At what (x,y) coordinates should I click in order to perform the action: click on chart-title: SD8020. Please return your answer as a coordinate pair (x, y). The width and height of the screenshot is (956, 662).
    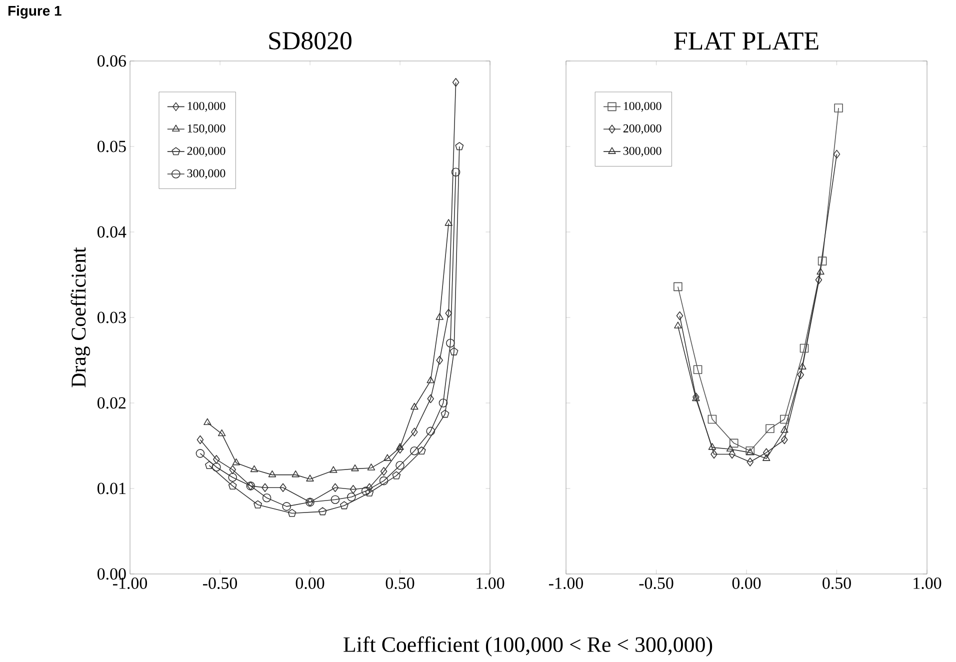
    Looking at the image, I should click on (310, 41).